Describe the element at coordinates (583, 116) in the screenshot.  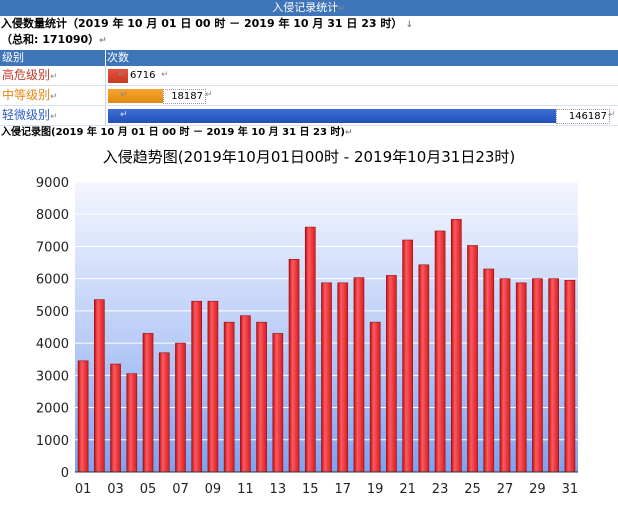
I see `low-level-value: 146187` at that location.